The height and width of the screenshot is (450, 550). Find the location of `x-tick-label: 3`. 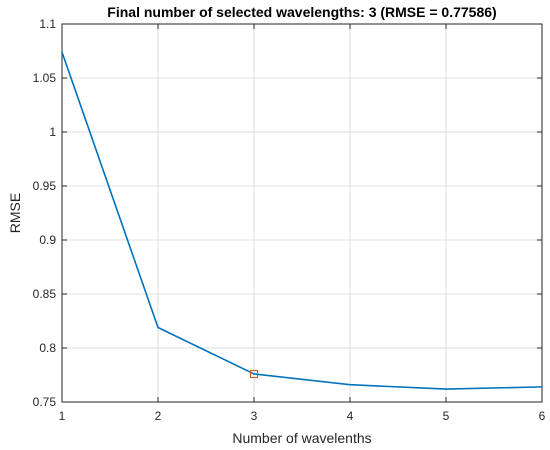

x-tick-label: 3 is located at coordinates (254, 416).